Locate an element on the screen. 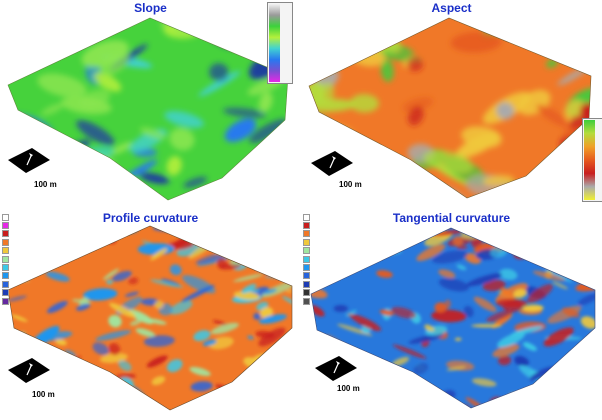 The height and width of the screenshot is (420, 602). panel-title: Tangential curvature is located at coordinates (451, 218).